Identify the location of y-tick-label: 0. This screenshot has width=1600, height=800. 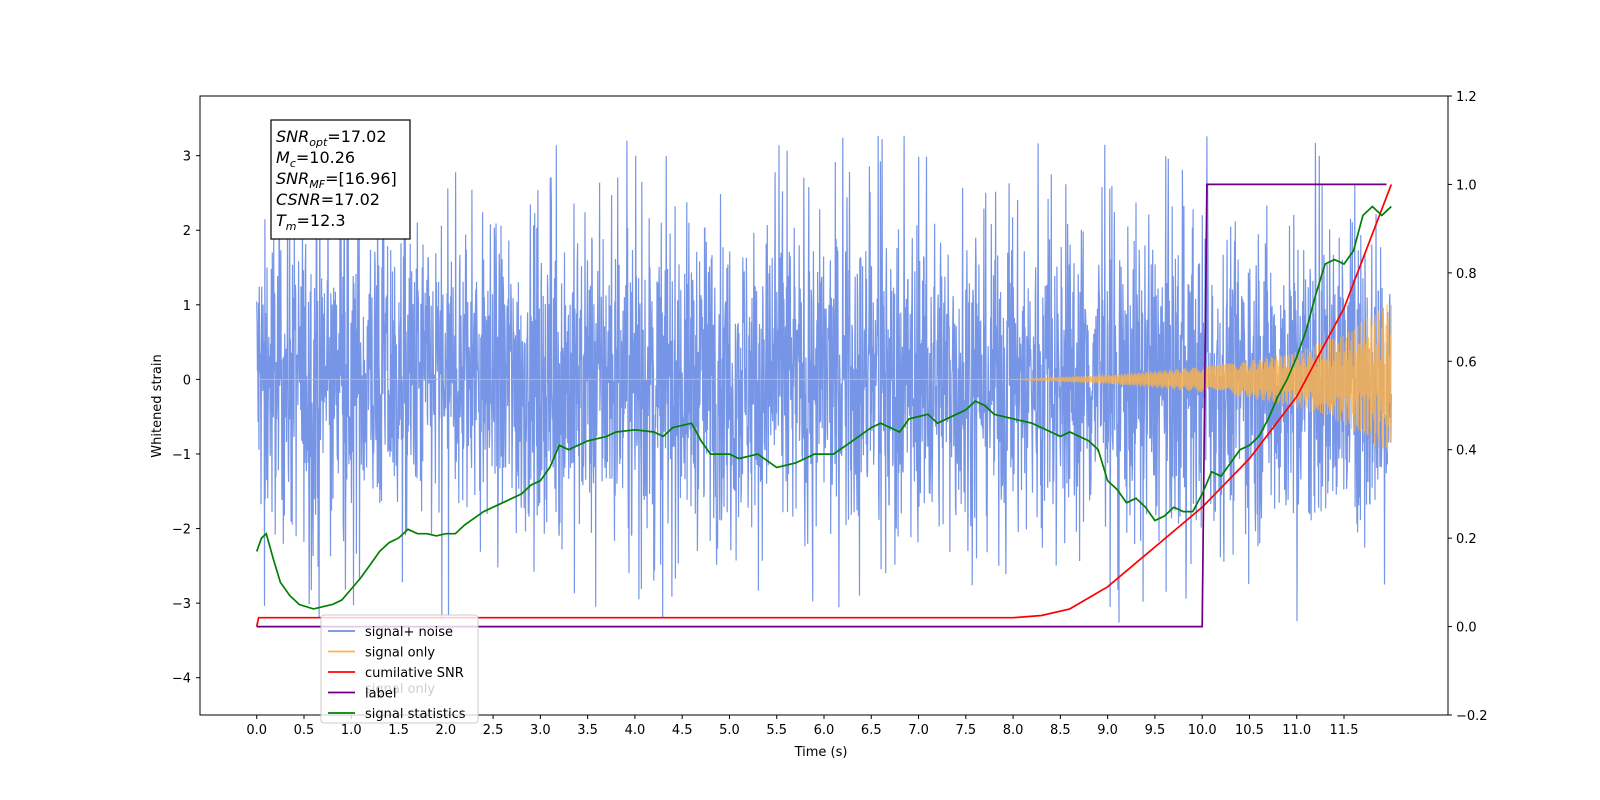
(187, 380).